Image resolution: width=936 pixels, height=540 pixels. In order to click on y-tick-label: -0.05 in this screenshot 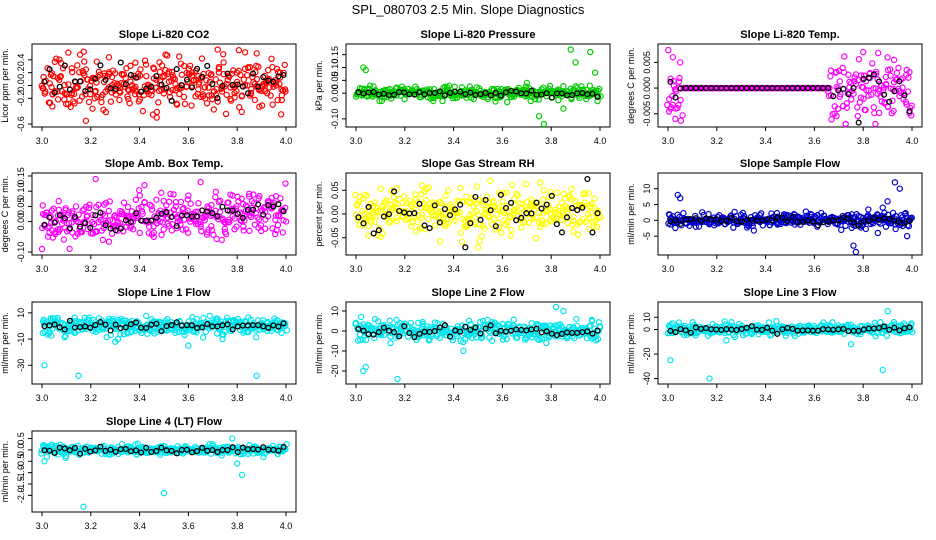, I will do `click(335, 237)`.